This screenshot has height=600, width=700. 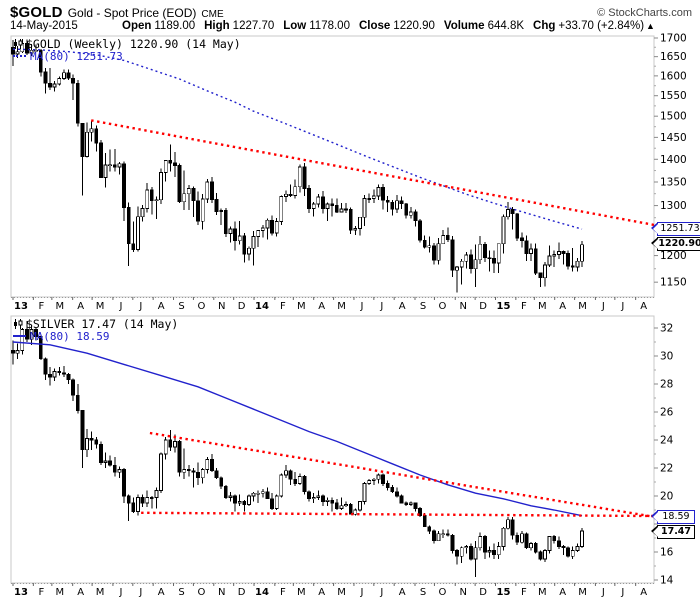 What do you see at coordinates (666, 497) in the screenshot?
I see `y-tick-label: 20` at bounding box center [666, 497].